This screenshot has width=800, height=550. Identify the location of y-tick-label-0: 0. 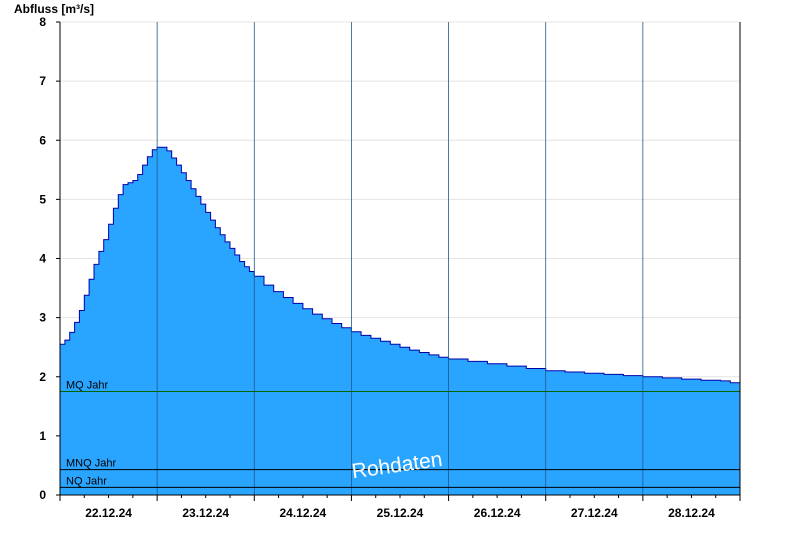
(42, 495).